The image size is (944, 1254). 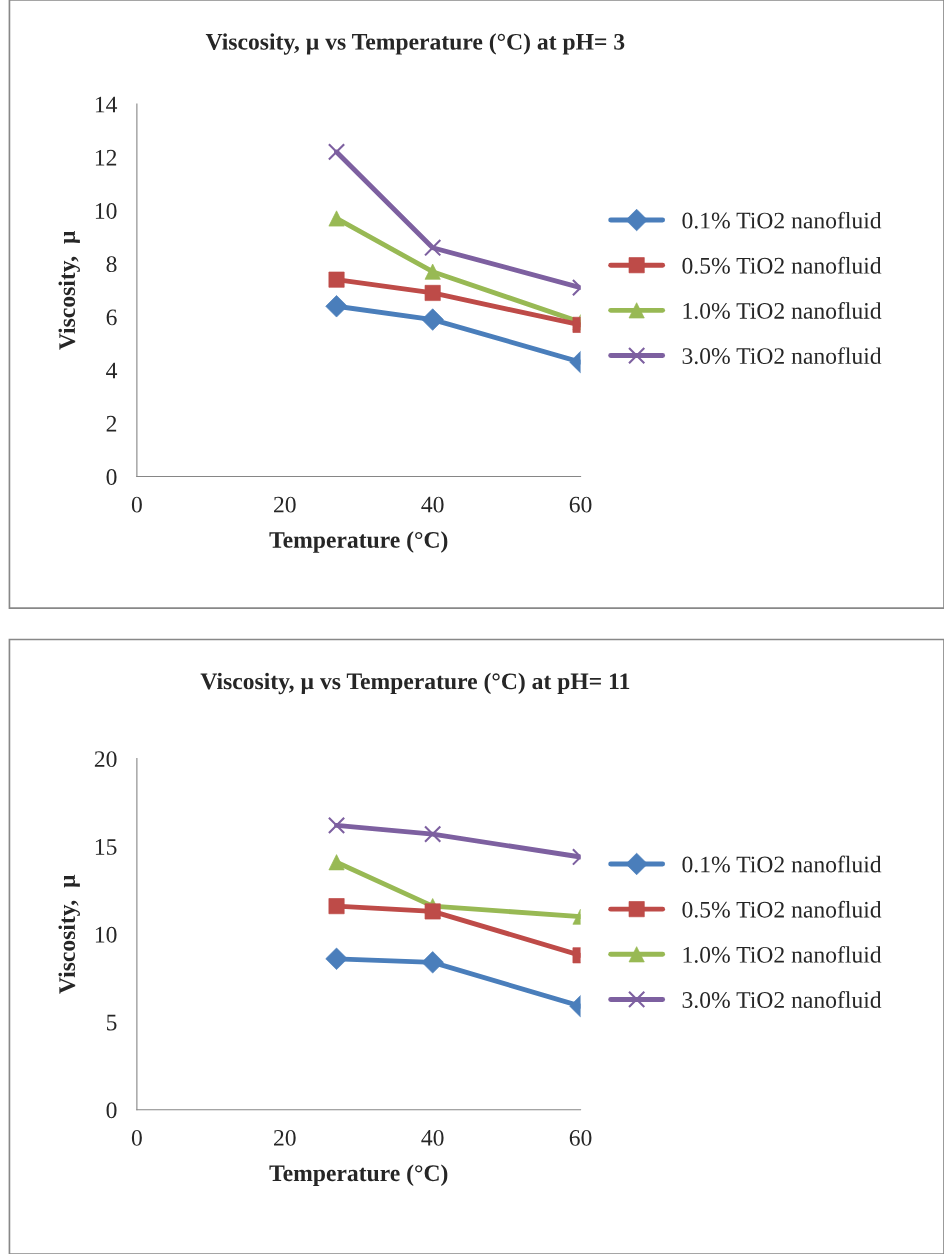 What do you see at coordinates (111, 317) in the screenshot?
I see `y-tick-label: 6` at bounding box center [111, 317].